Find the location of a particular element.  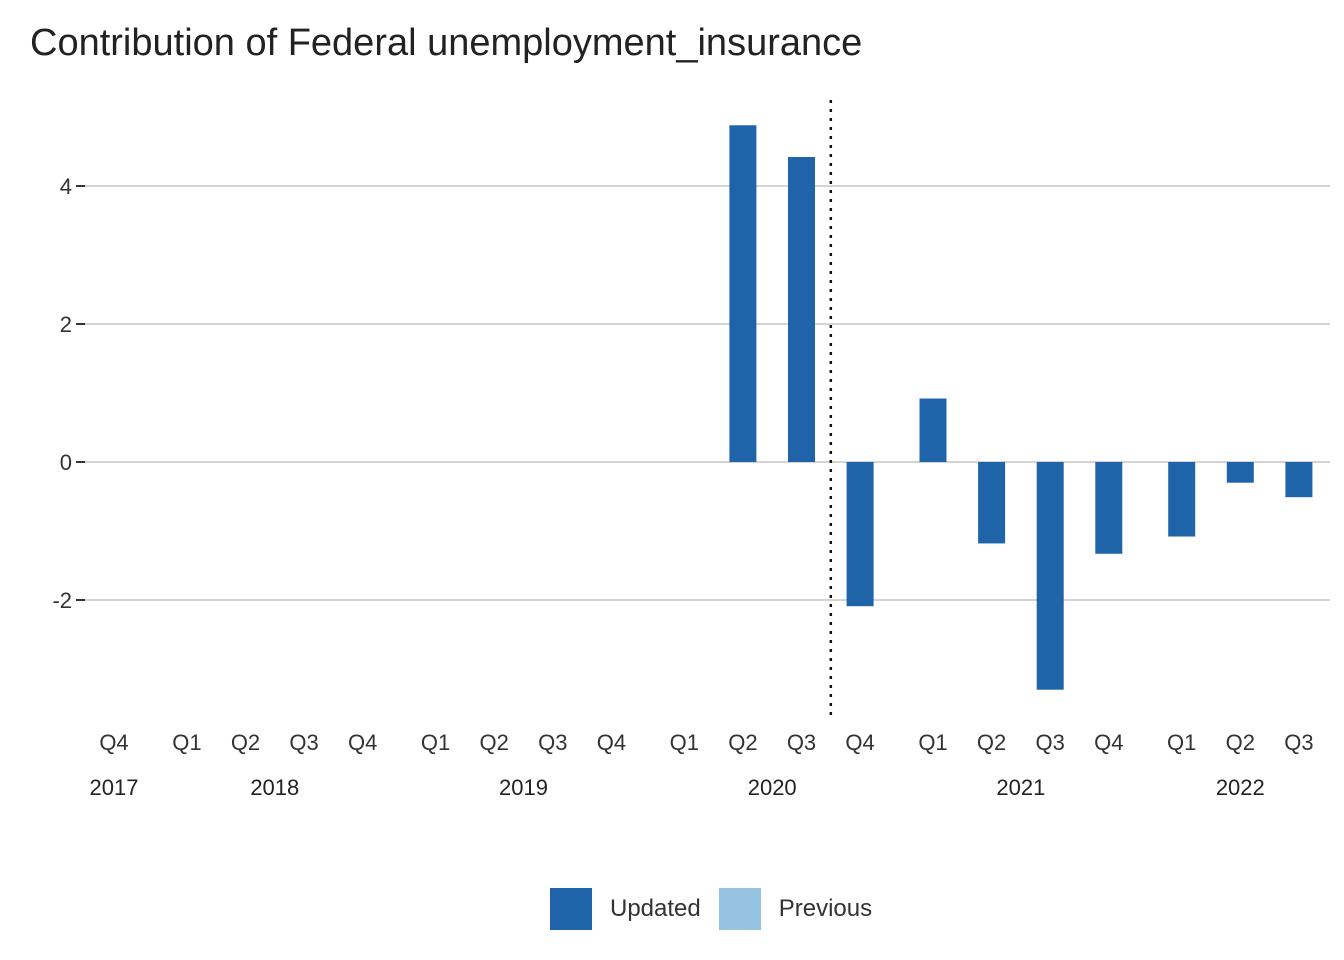

year-label-2020: 2020 is located at coordinates (772, 787).